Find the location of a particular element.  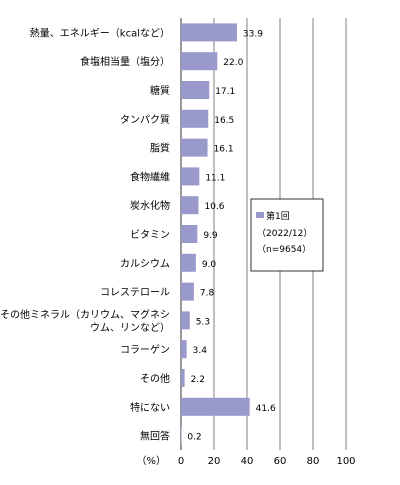

category-label: ウム、リンなど） is located at coordinates (130, 328).